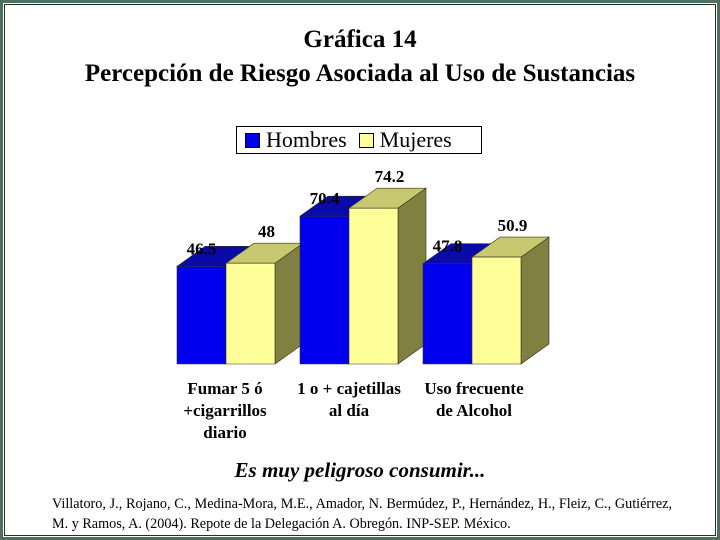 This screenshot has width=720, height=540. What do you see at coordinates (289, 303) in the screenshot?
I see `bar-mujeres-0-side` at bounding box center [289, 303].